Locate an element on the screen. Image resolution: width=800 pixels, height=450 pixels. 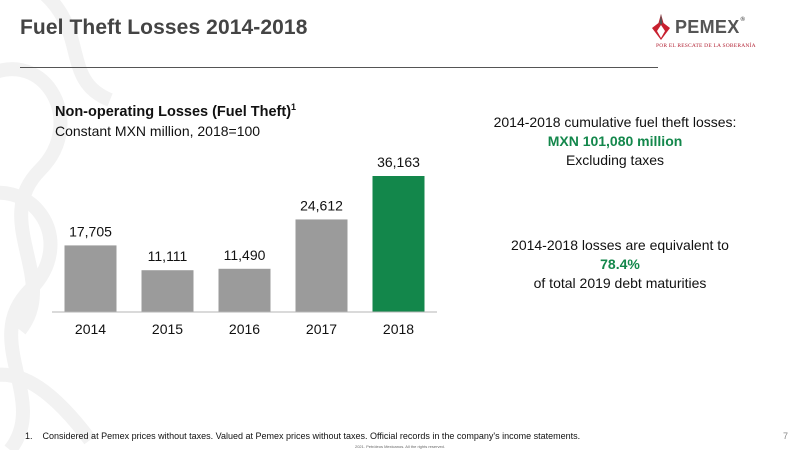
data-label-2014: 17,705 is located at coordinates (90, 231).